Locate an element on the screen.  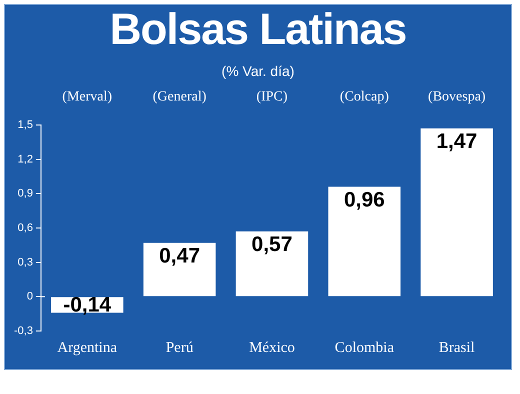
data-label: 1,47 is located at coordinates (457, 142).